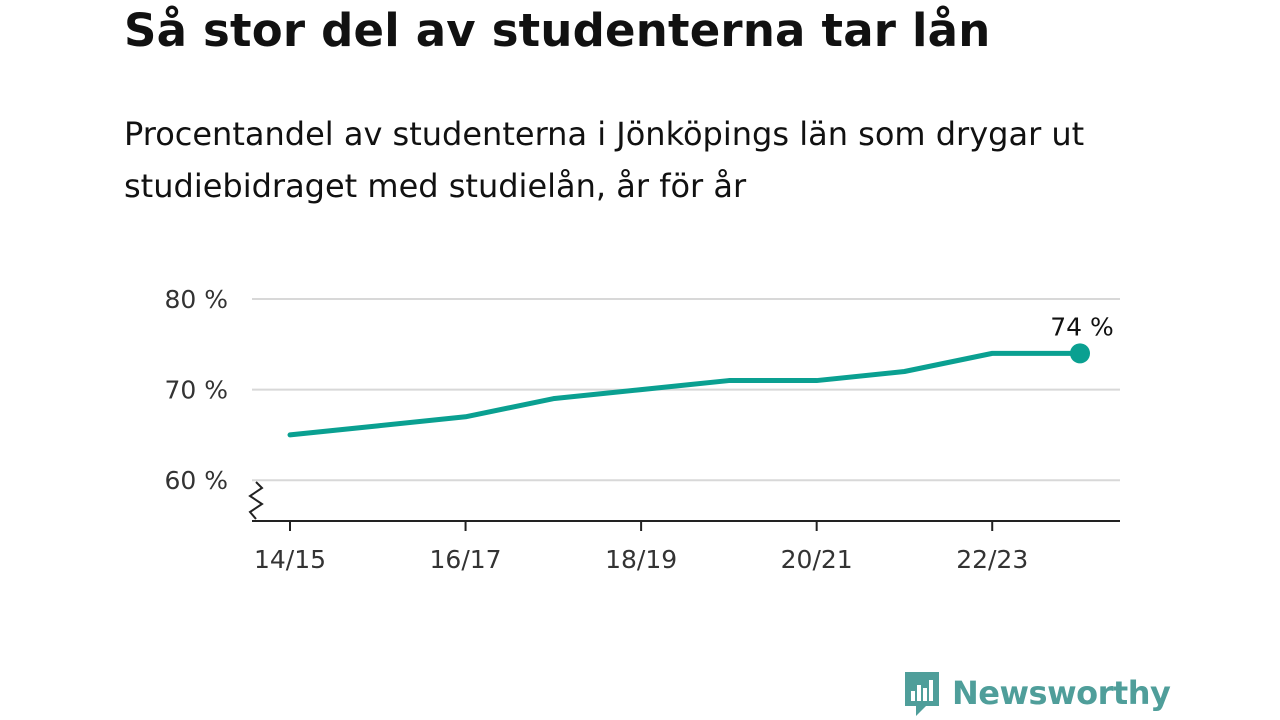 The height and width of the screenshot is (720, 1280). What do you see at coordinates (196, 390) in the screenshot?
I see `y-tick-label: 70 %` at bounding box center [196, 390].